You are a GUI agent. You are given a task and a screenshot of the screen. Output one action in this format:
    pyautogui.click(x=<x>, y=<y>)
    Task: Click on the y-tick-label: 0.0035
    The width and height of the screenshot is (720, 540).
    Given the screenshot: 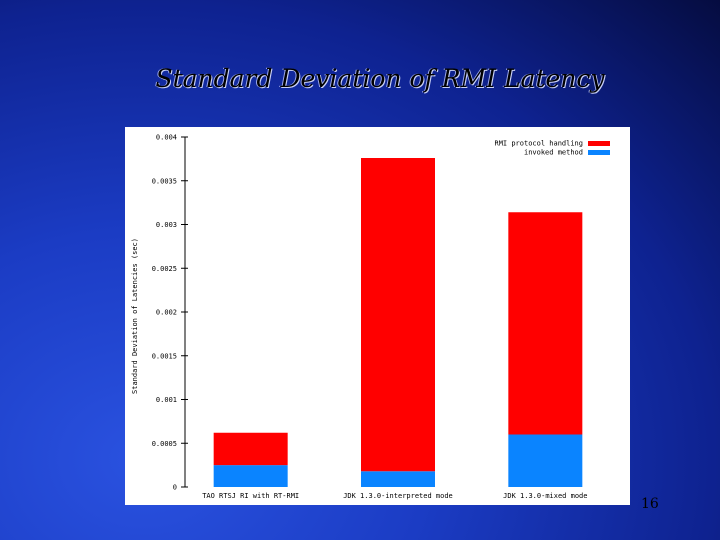 What is the action you would take?
    pyautogui.click(x=164, y=181)
    